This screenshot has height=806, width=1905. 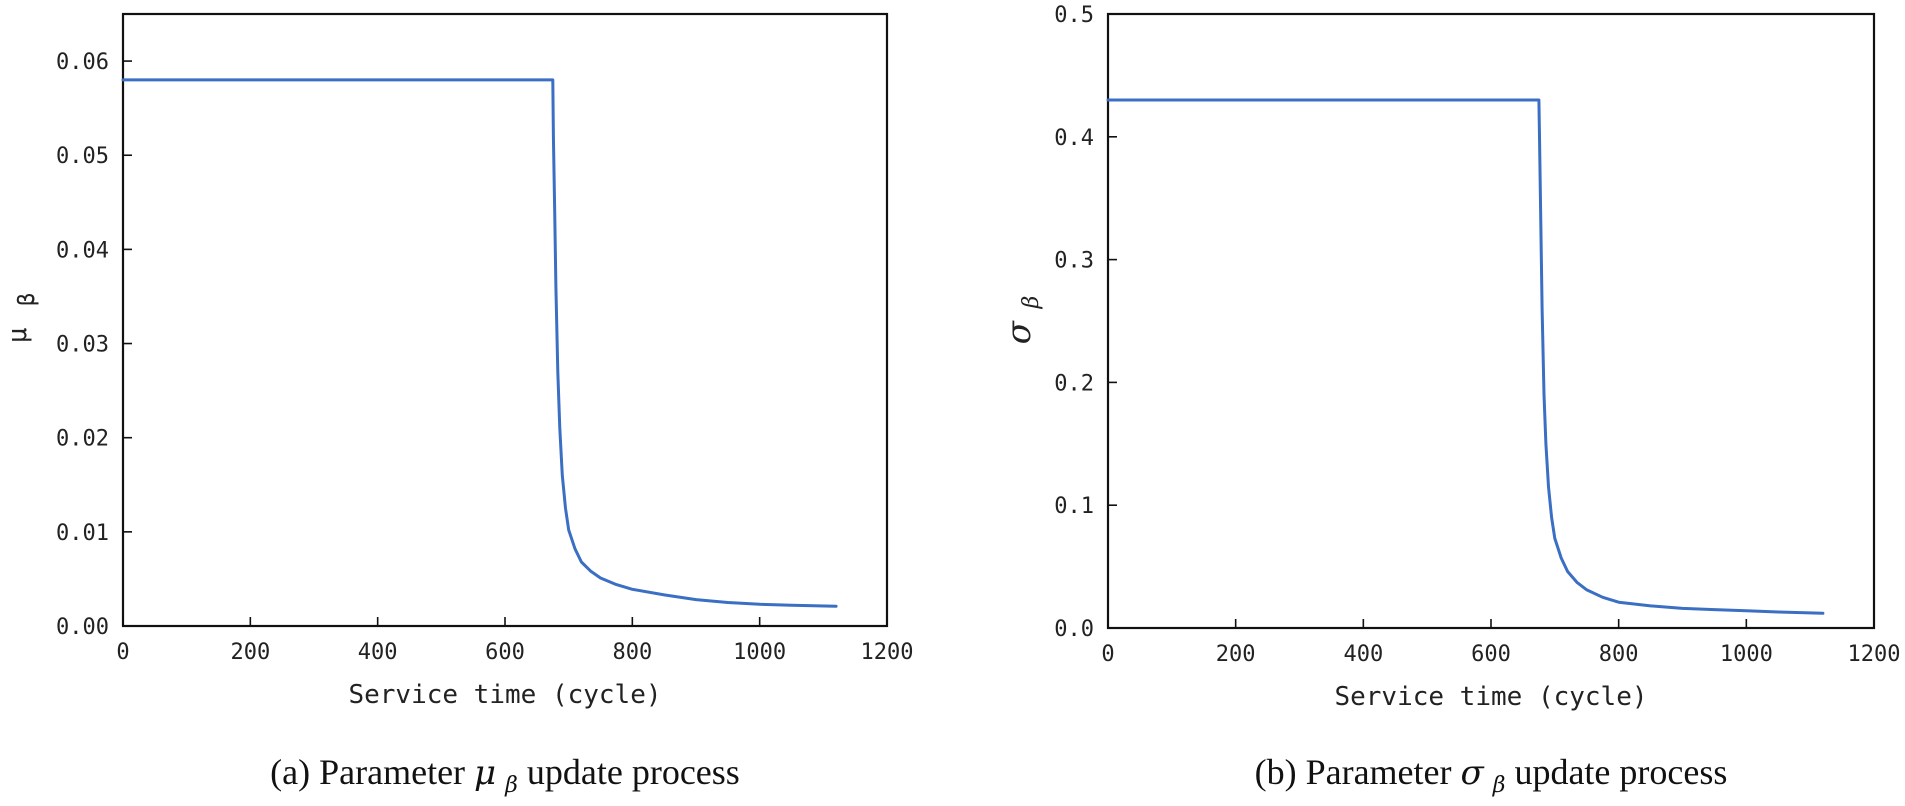 I want to click on y-axis-title-b: σ β, so click(x=1021, y=320).